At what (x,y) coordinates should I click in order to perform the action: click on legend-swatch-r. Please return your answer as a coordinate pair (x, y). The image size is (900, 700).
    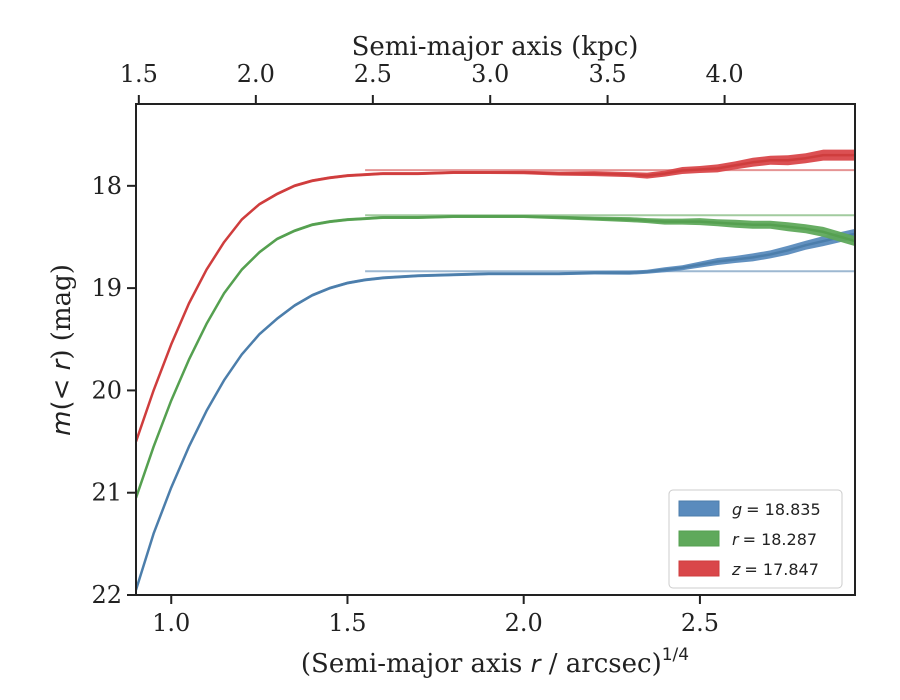
    Looking at the image, I should click on (699, 538).